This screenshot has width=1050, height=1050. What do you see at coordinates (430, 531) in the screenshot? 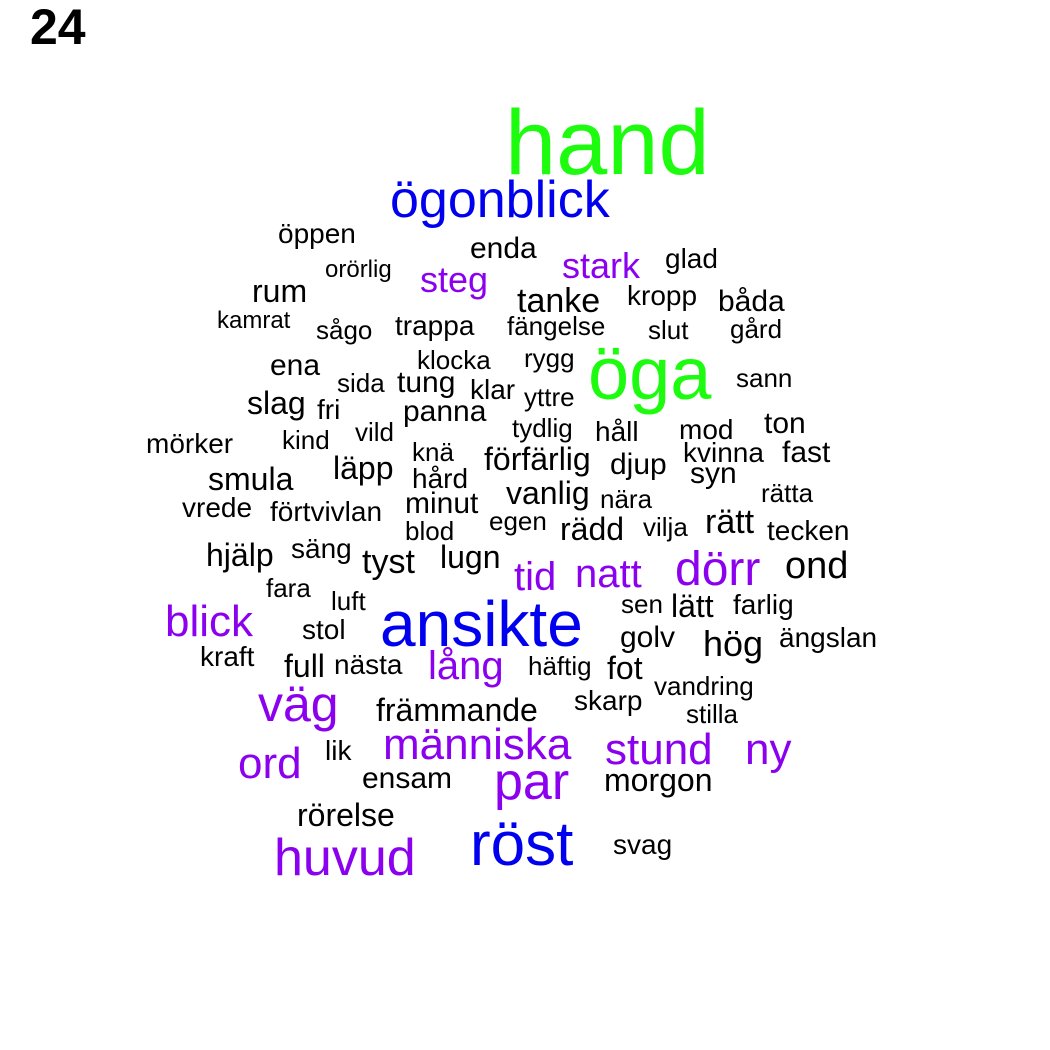
I see `word-blod: blod` at bounding box center [430, 531].